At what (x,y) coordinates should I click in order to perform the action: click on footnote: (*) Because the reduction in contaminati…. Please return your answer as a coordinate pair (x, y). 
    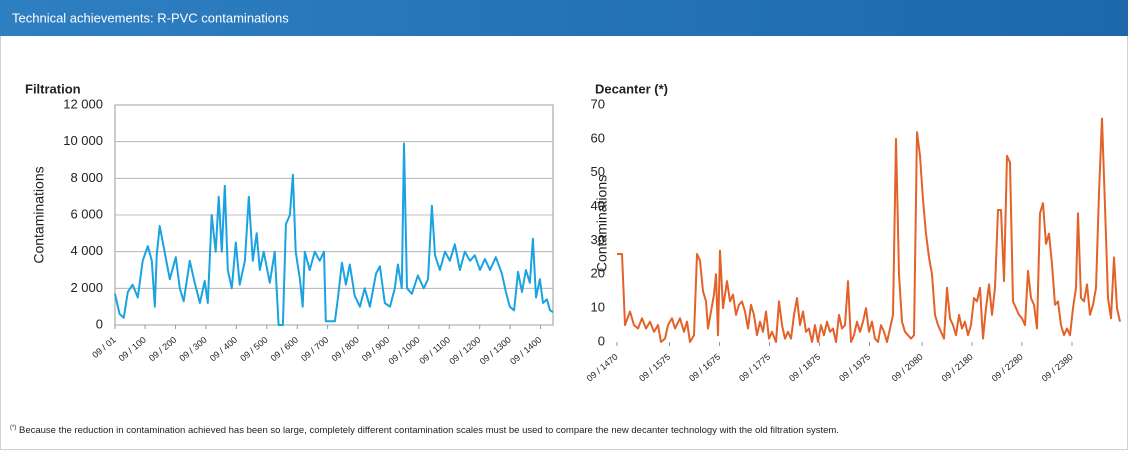
    Looking at the image, I should click on (424, 430).